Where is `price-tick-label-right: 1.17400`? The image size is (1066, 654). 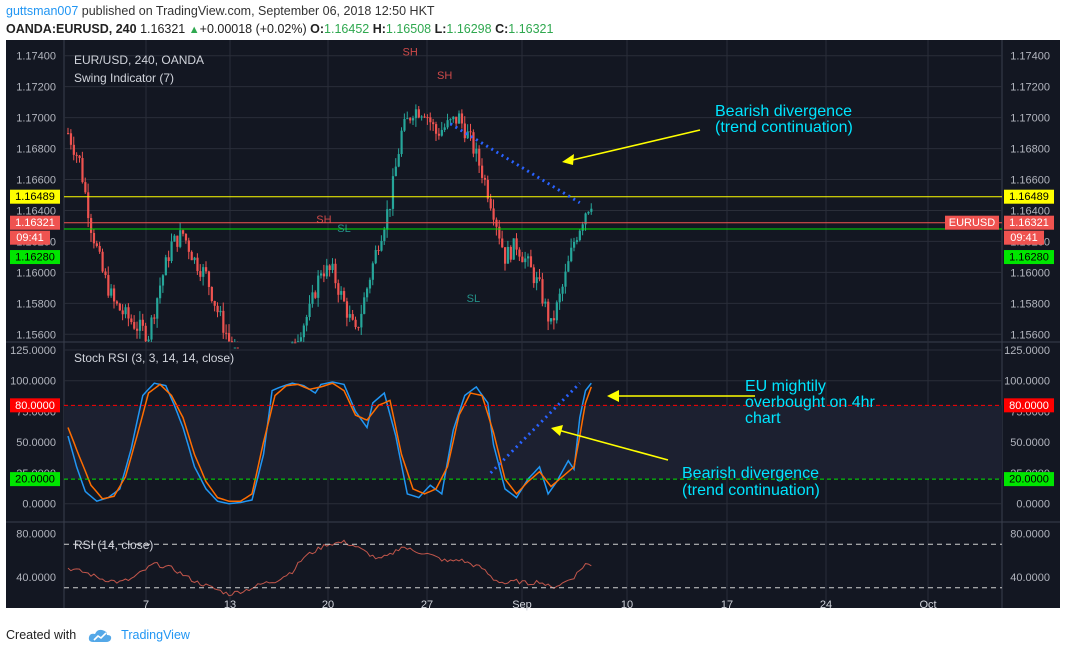
price-tick-label-right: 1.17400 is located at coordinates (1030, 57).